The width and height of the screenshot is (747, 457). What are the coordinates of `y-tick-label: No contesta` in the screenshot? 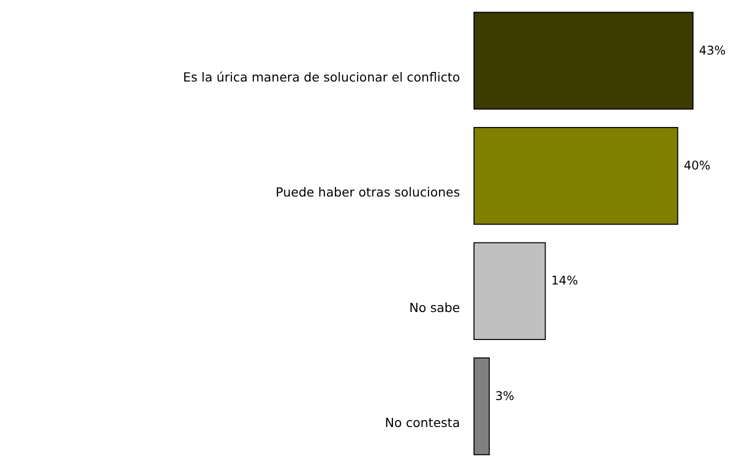 It's located at (422, 422).